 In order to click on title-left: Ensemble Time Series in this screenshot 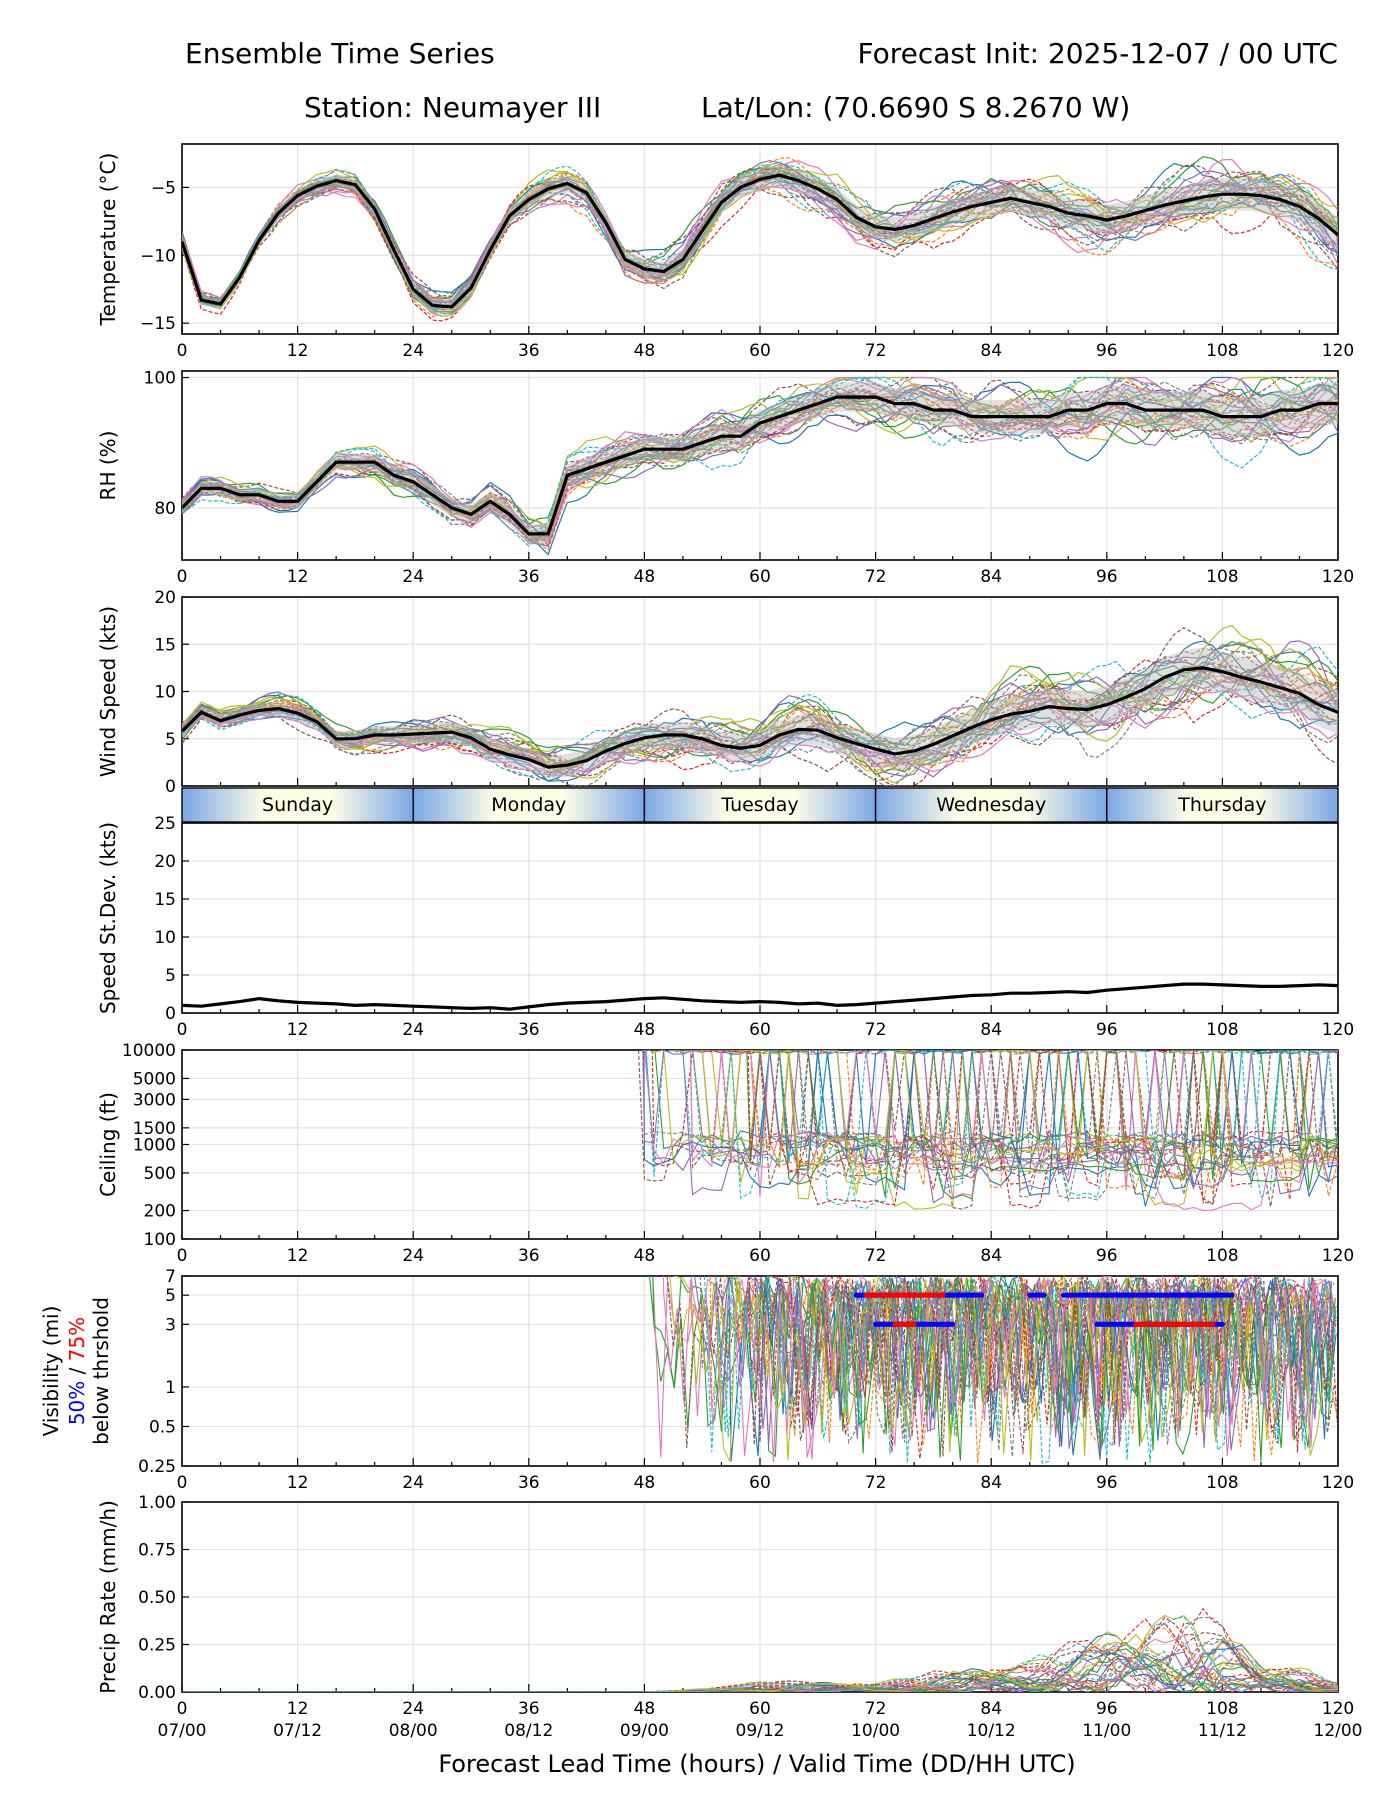, I will do `click(340, 53)`.